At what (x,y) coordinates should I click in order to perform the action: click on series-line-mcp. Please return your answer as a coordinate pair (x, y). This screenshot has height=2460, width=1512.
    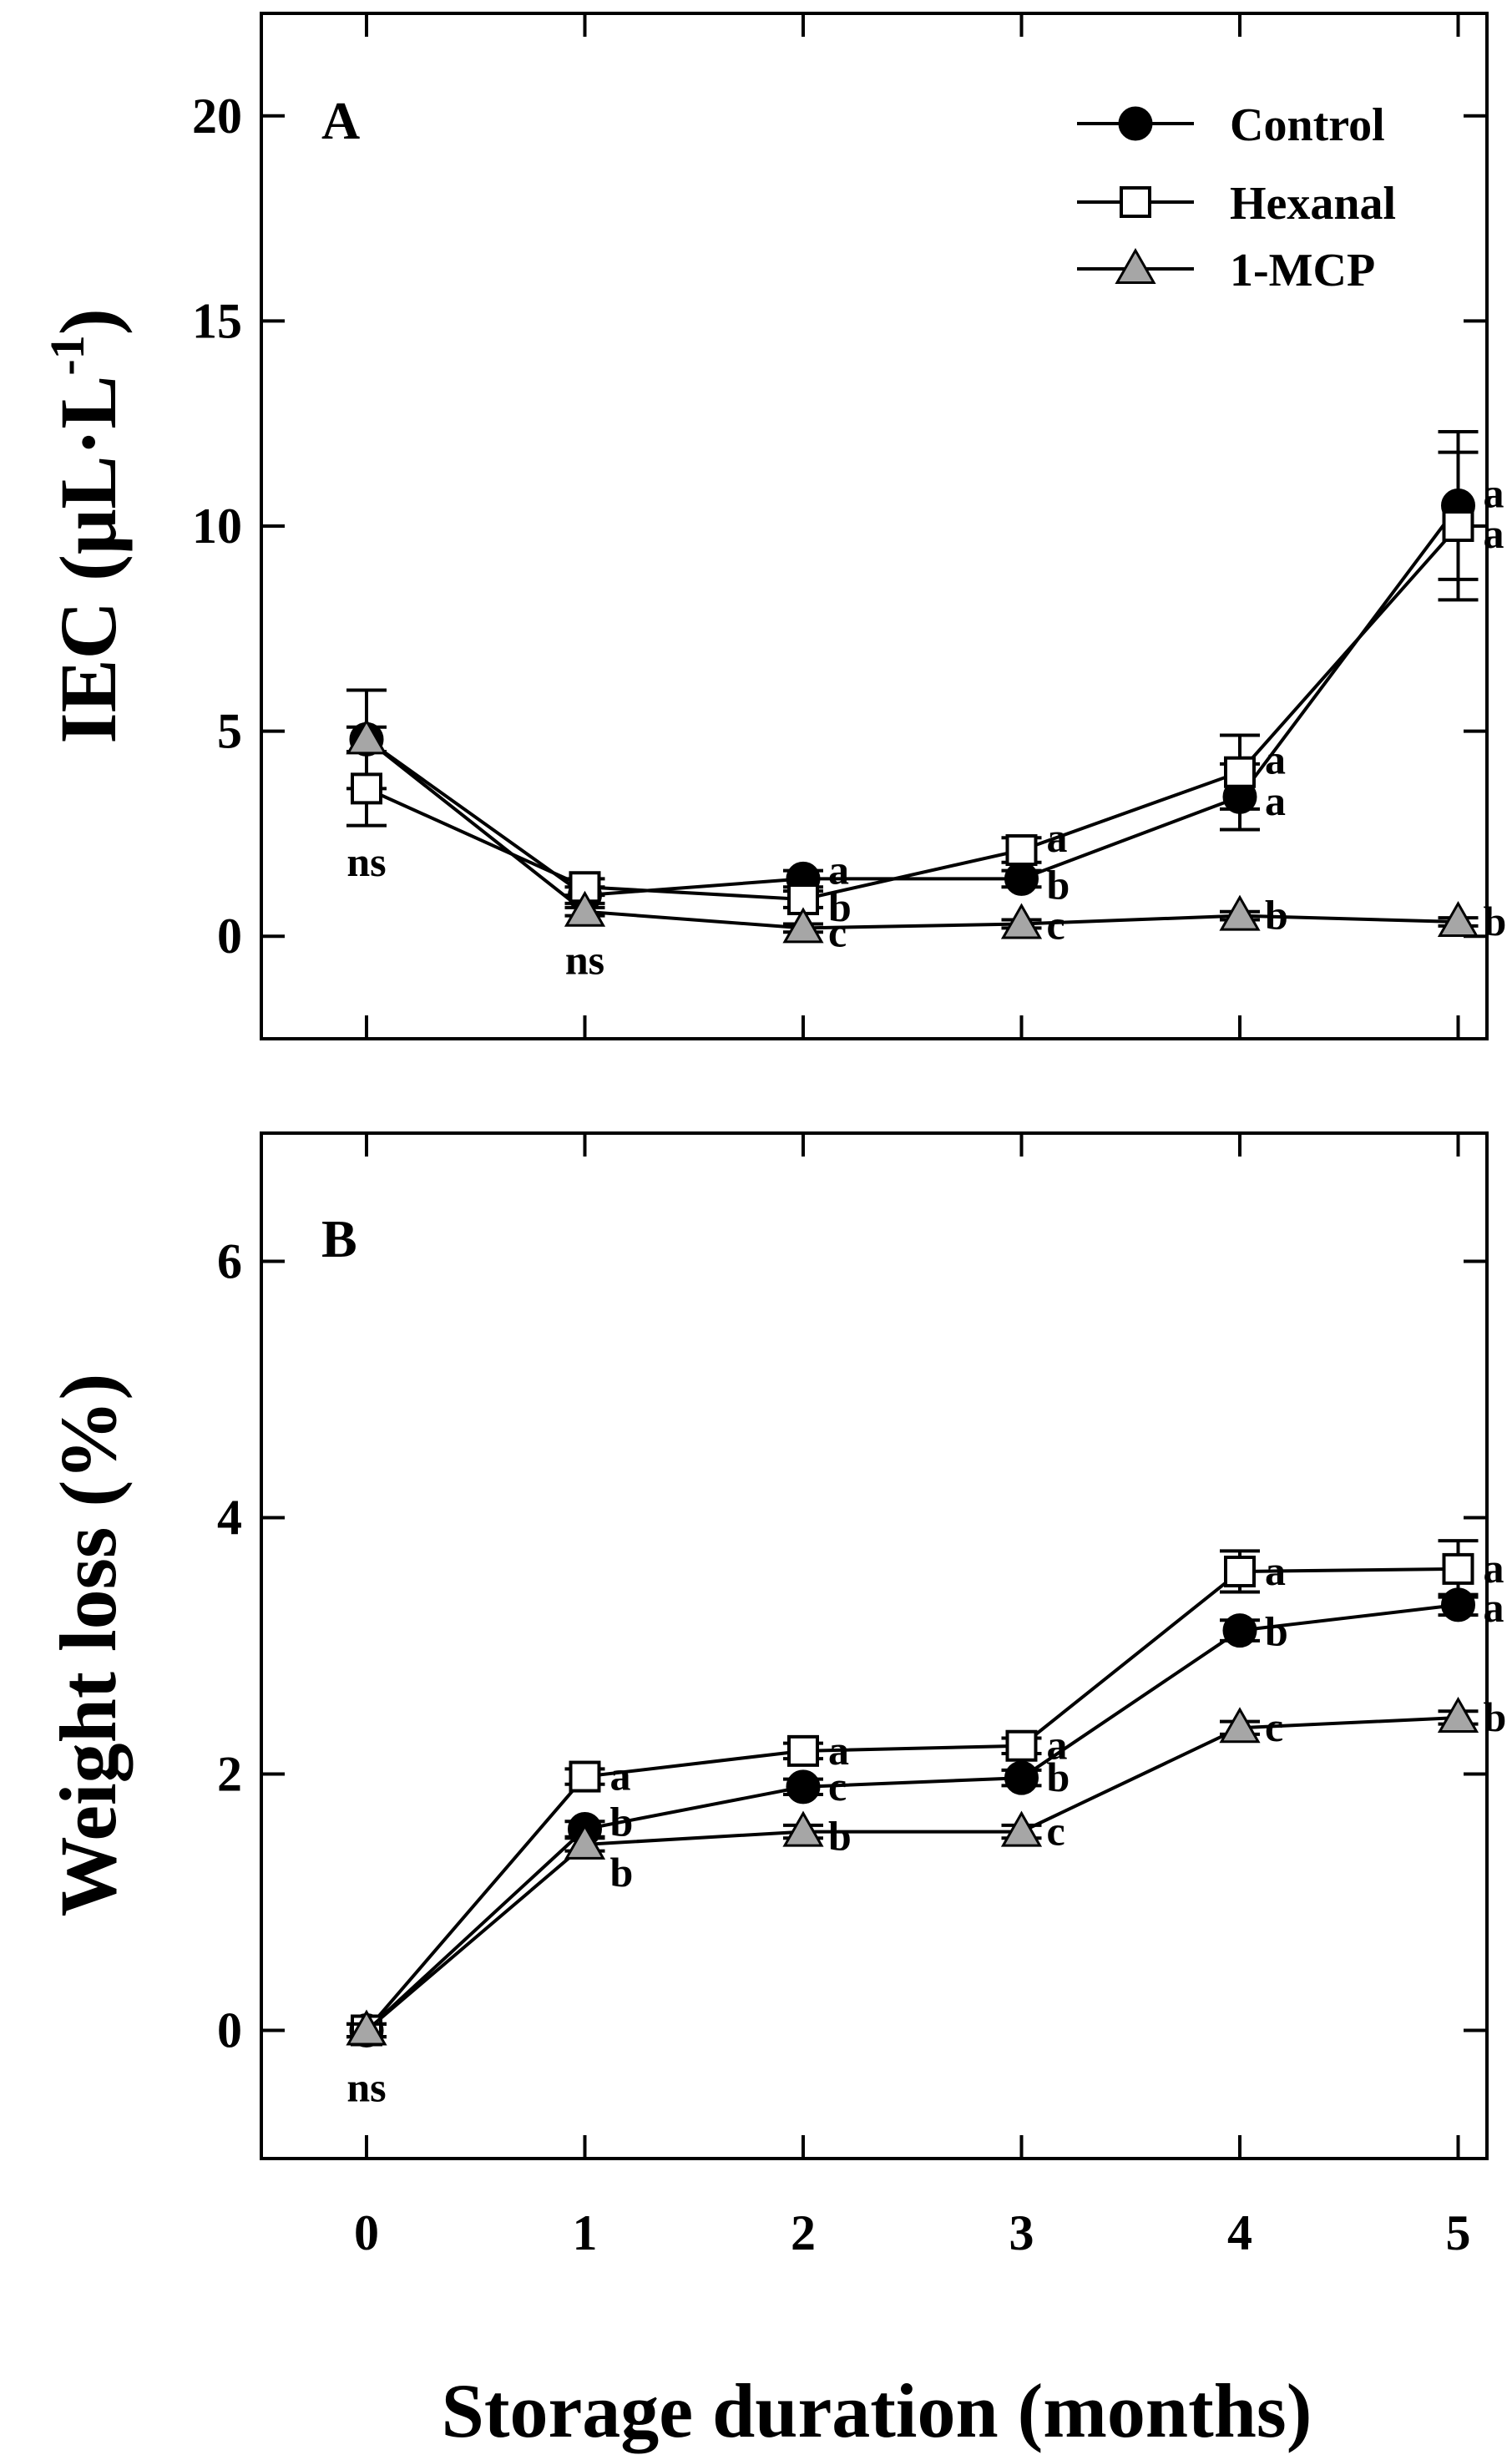
    Looking at the image, I should click on (912, 1874).